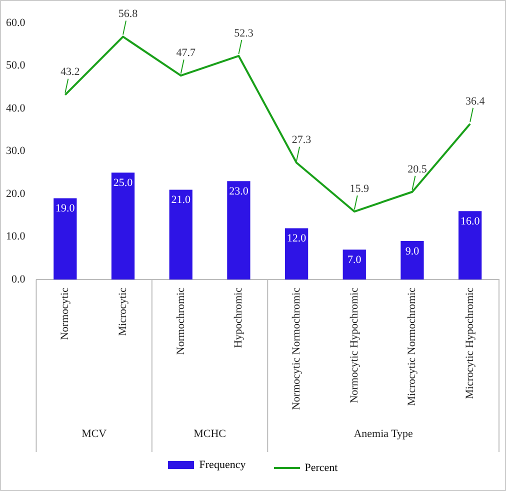  Describe the element at coordinates (355, 260) in the screenshot. I see `data-label: 7.0` at that location.